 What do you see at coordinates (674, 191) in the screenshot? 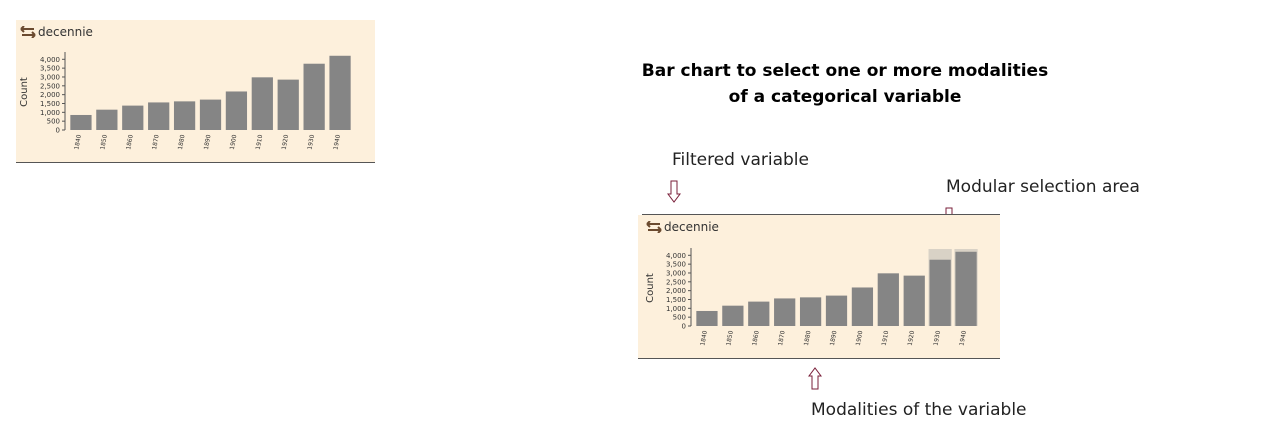
I see `down-arrow-icon` at bounding box center [674, 191].